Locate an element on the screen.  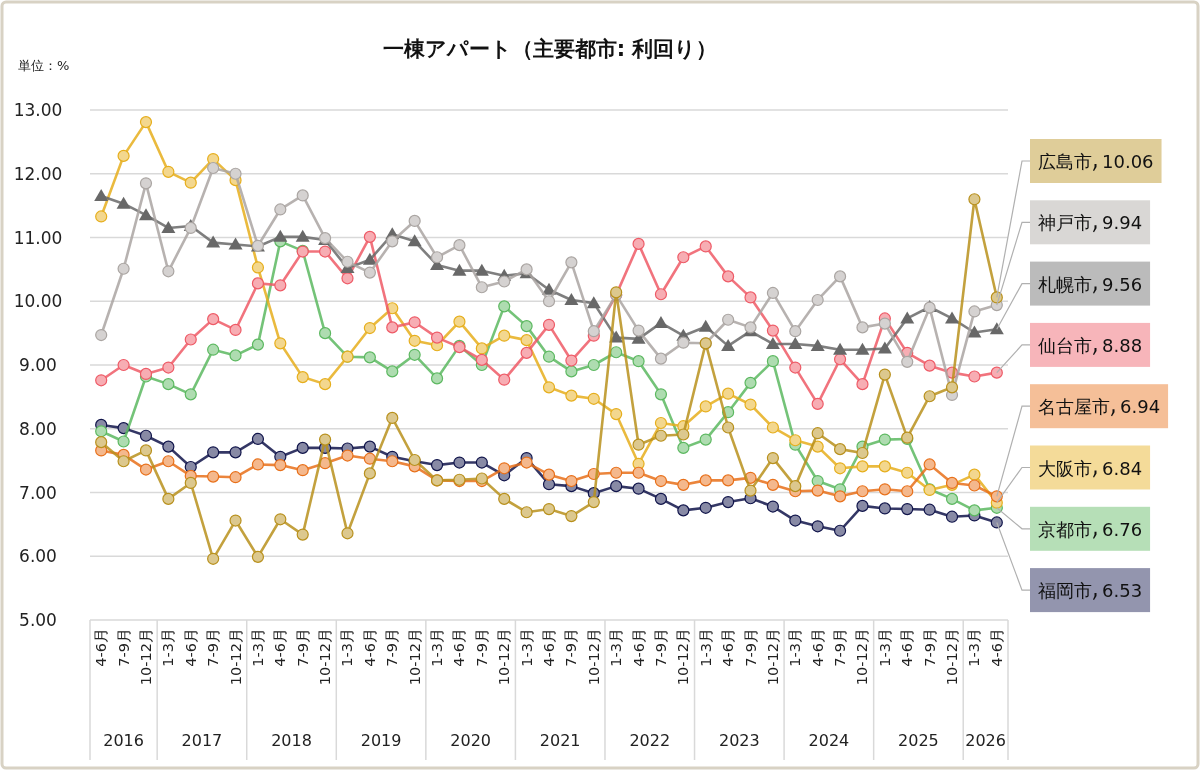
text: 2025 is located at coordinates (918, 740).